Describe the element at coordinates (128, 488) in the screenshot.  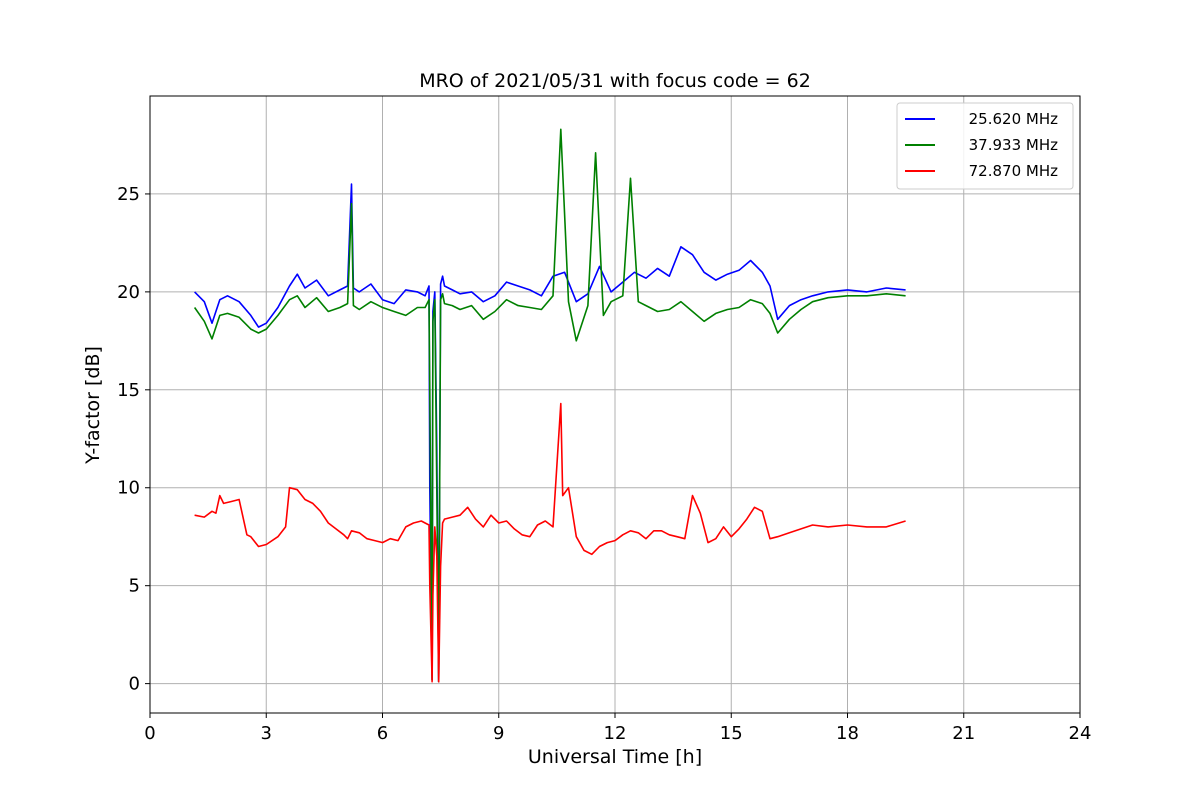
I see `y-tick-label: 10` at that location.